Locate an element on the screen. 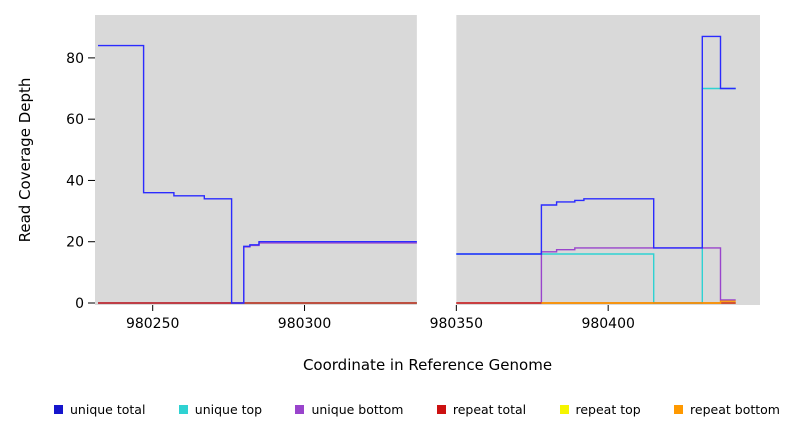 Image resolution: width=792 pixels, height=432 pixels. legend-item-repeat-total: repeat total is located at coordinates (481, 409).